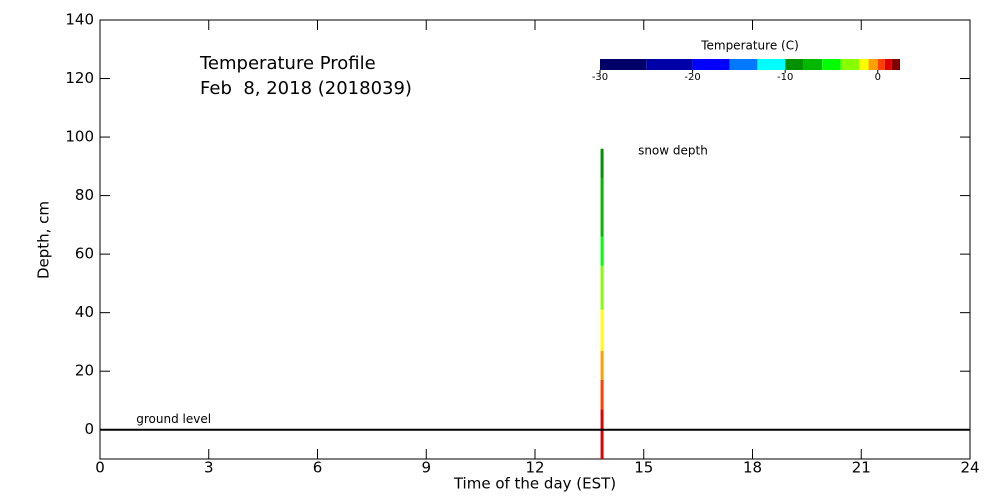  What do you see at coordinates (692, 77) in the screenshot?
I see `colorbar-tick-label: -20` at bounding box center [692, 77].